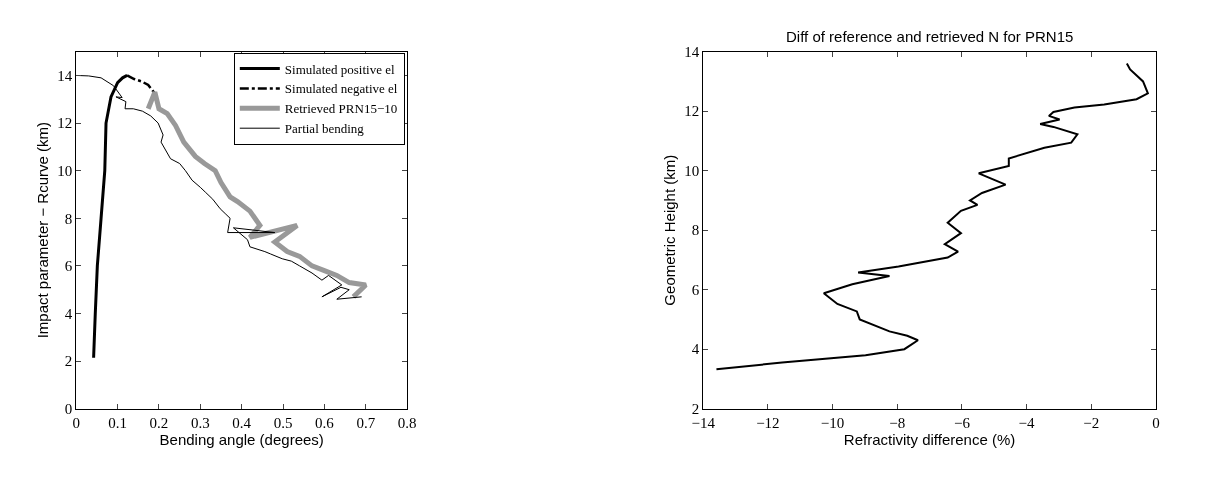 The image size is (1206, 492). What do you see at coordinates (930, 36) in the screenshot?
I see `chart-title: Diff of reference and retrieved N for PRN15` at bounding box center [930, 36].